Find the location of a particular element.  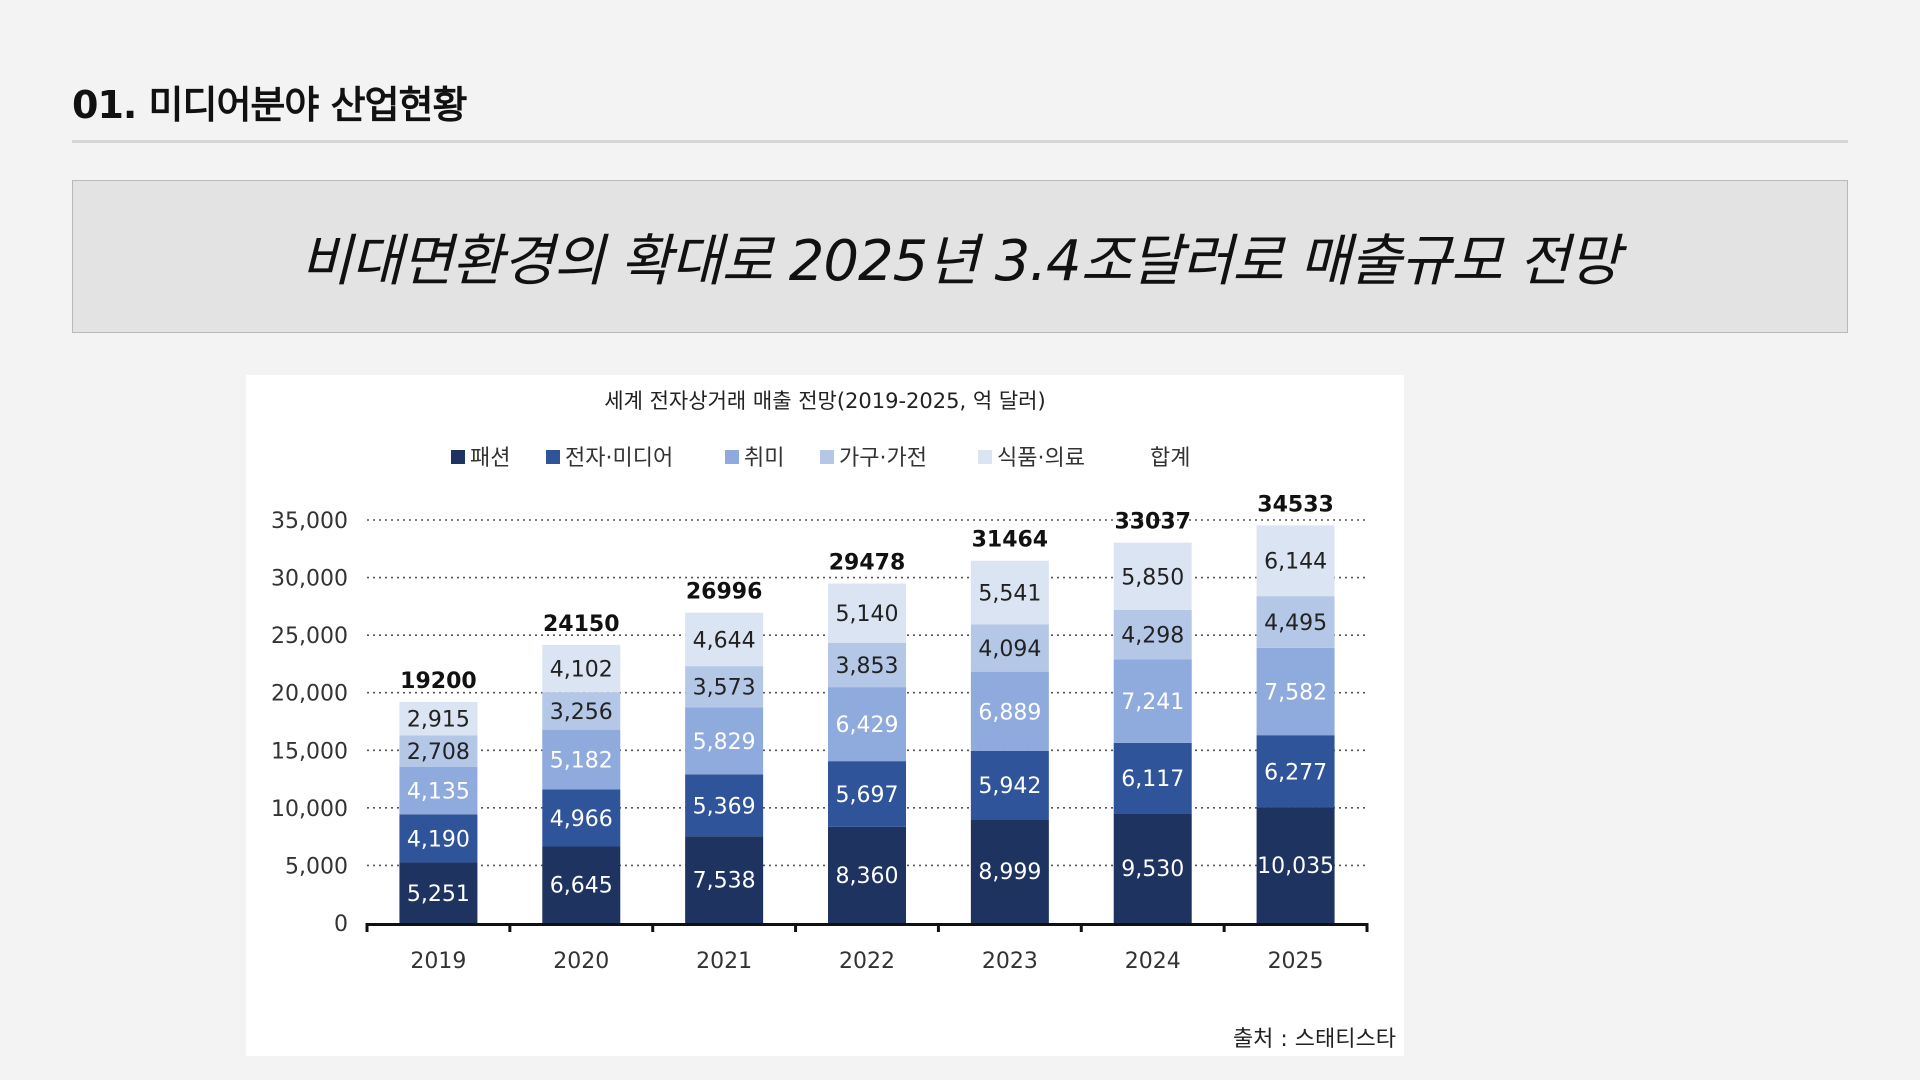

legend-label: 패션 is located at coordinates (490, 458).